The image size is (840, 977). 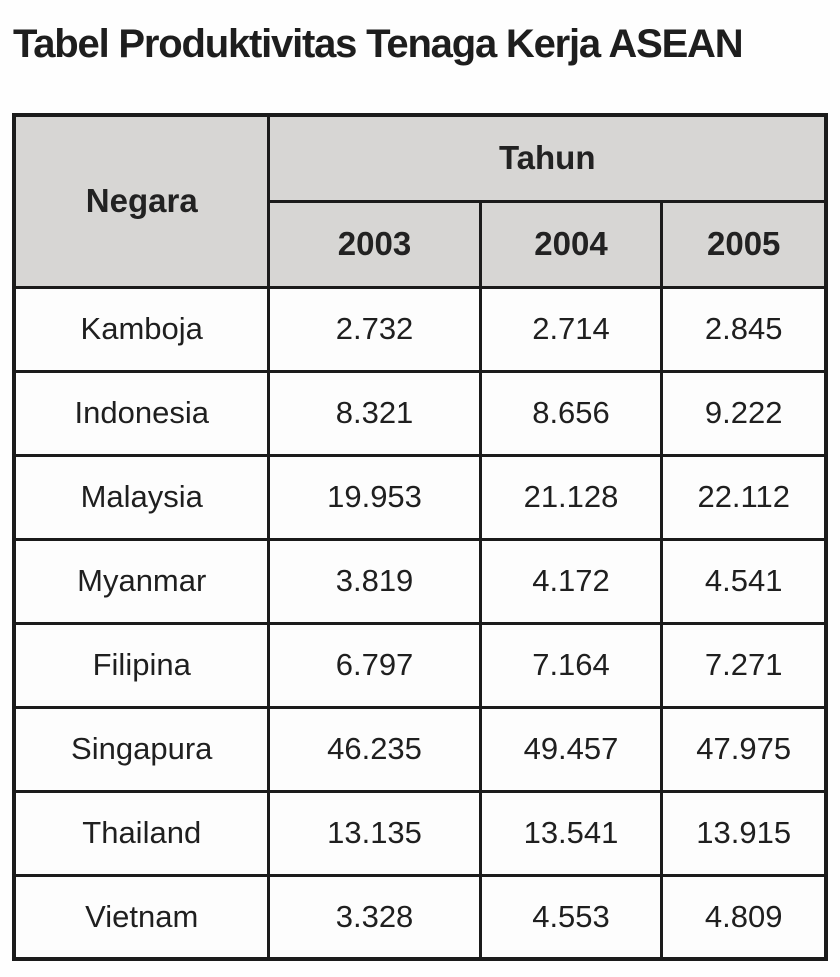 I want to click on column-header-2005: 2005, so click(x=744, y=244).